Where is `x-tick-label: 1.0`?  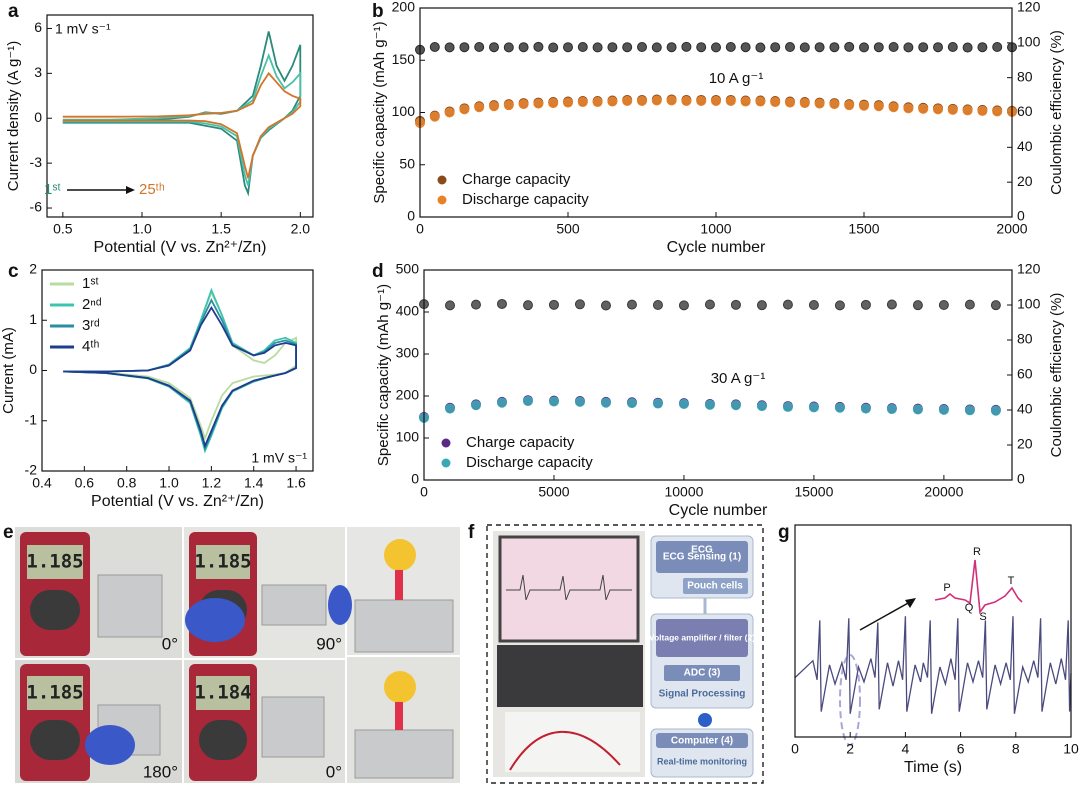 x-tick-label: 1.0 is located at coordinates (142, 229).